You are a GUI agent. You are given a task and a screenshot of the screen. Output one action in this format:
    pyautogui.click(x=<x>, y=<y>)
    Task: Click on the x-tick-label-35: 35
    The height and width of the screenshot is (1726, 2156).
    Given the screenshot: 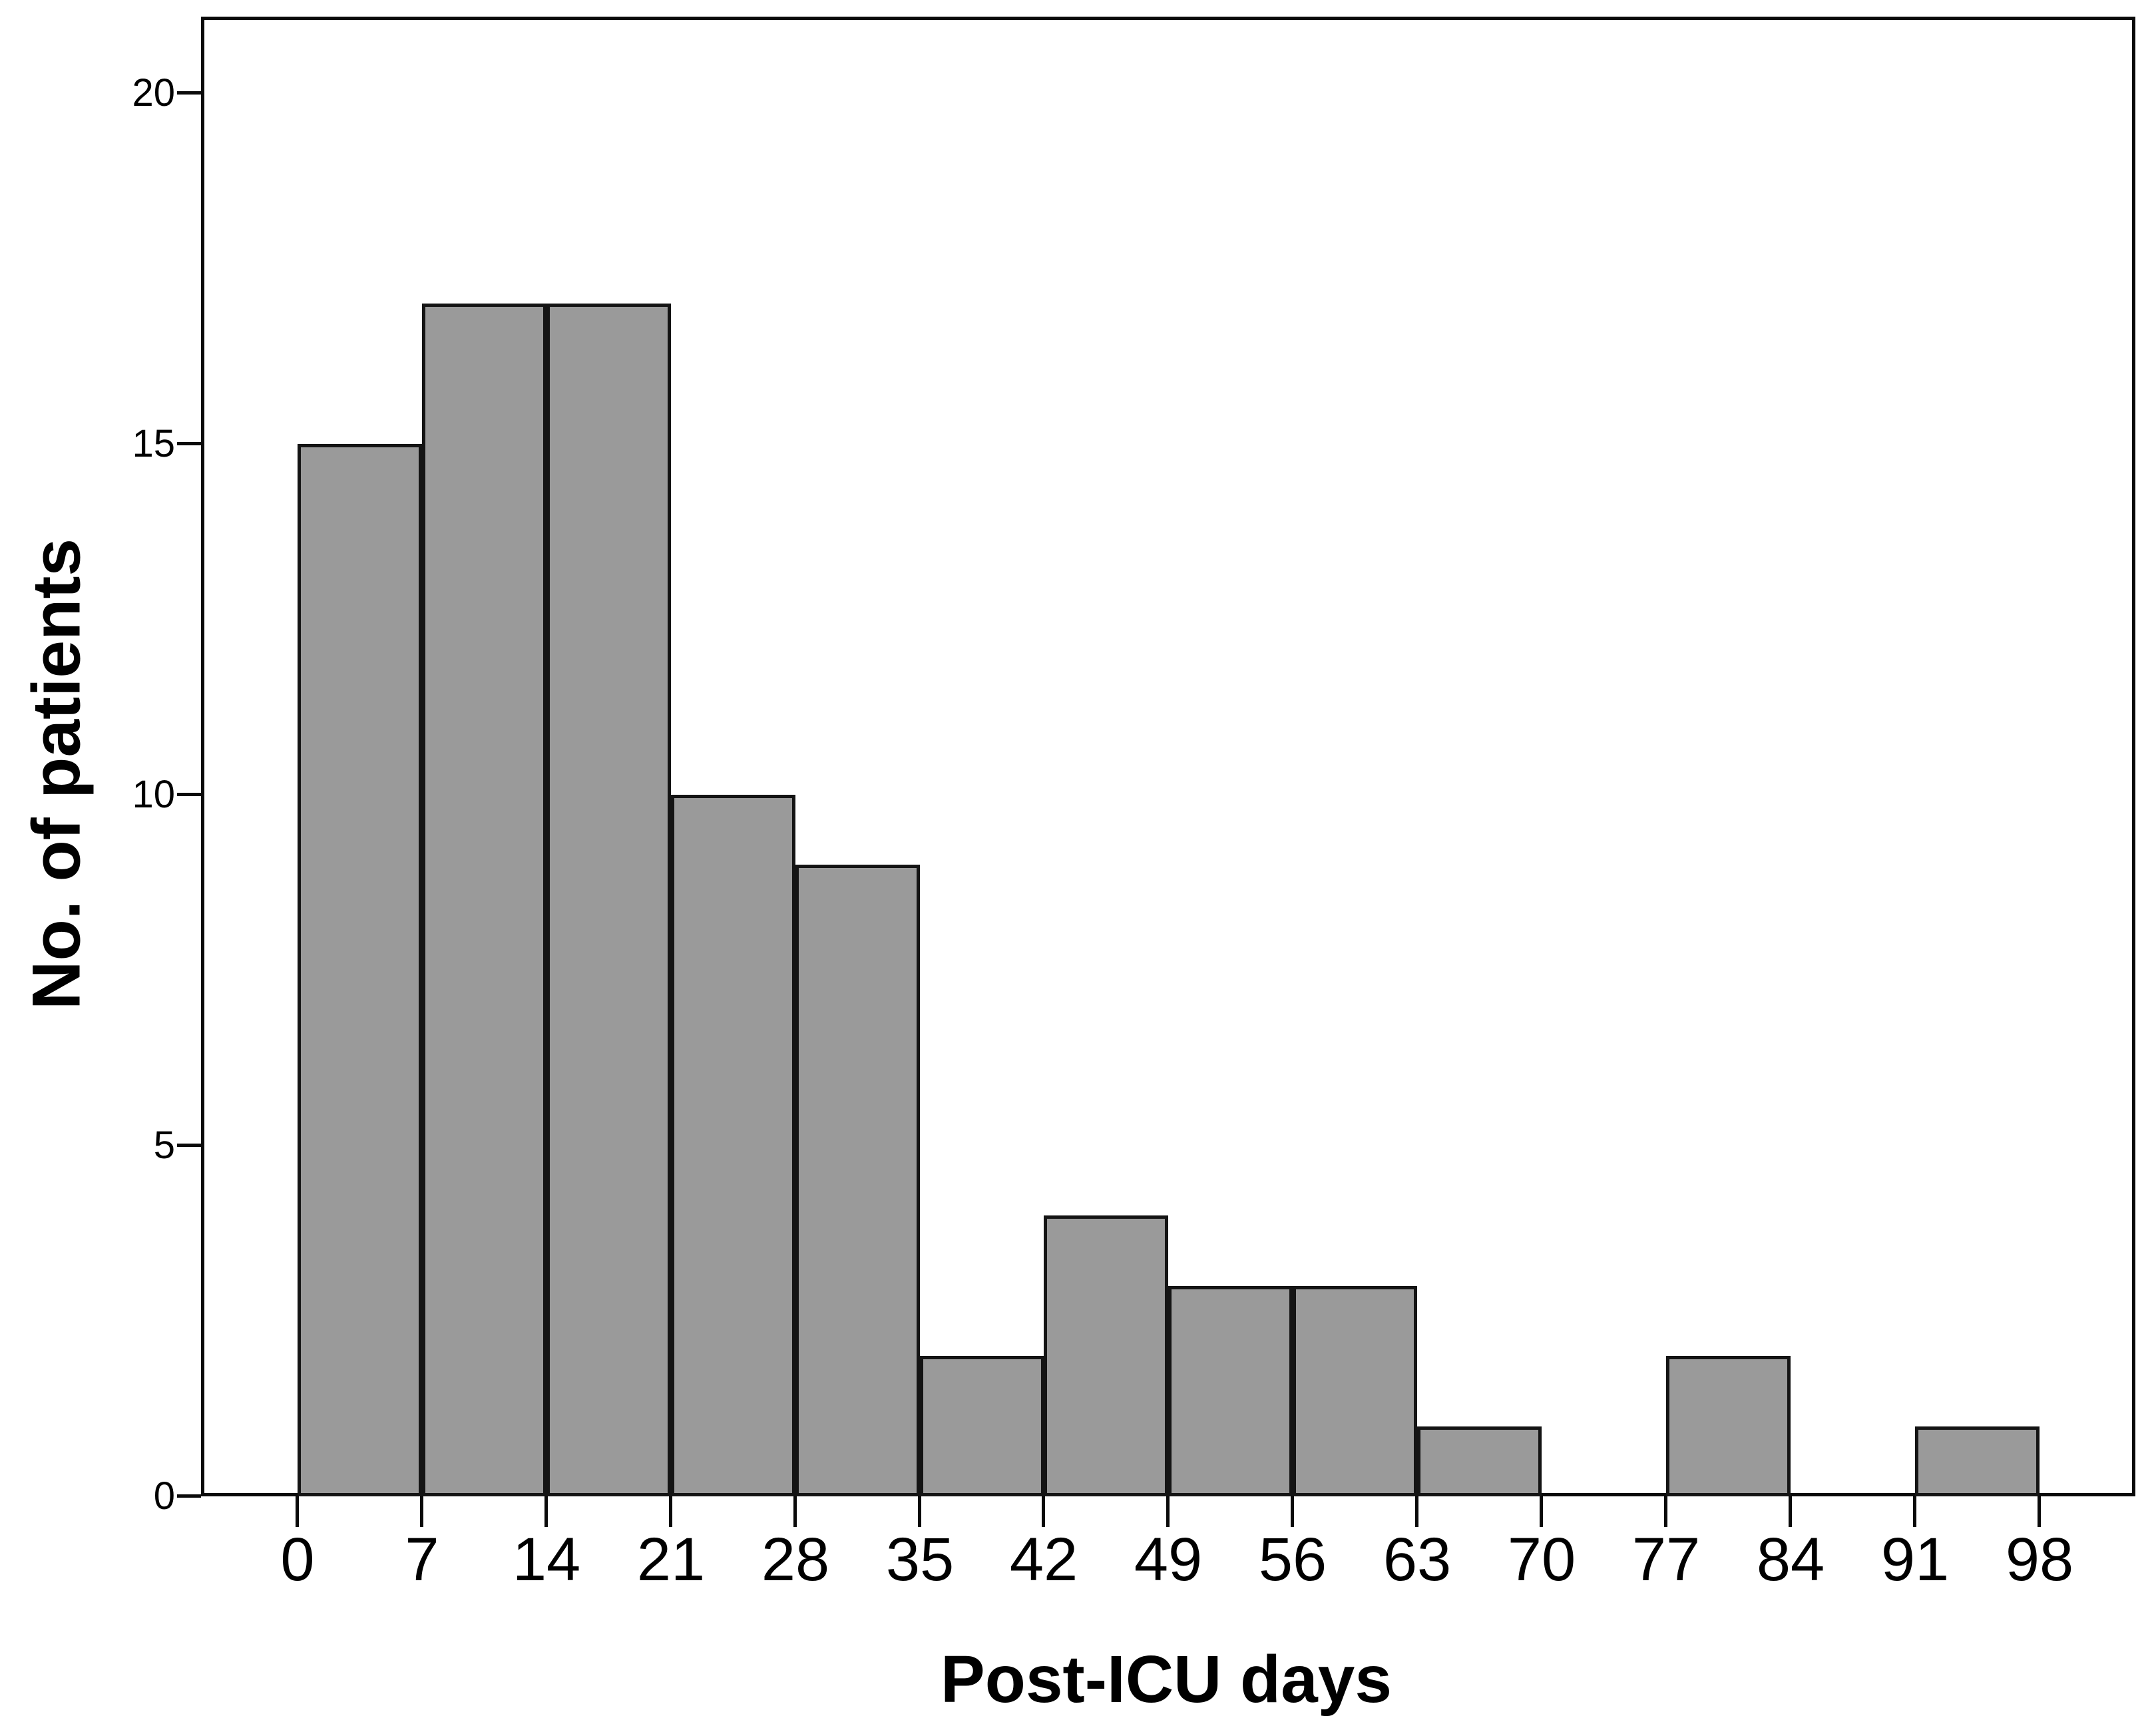 What is the action you would take?
    pyautogui.click(x=920, y=1560)
    